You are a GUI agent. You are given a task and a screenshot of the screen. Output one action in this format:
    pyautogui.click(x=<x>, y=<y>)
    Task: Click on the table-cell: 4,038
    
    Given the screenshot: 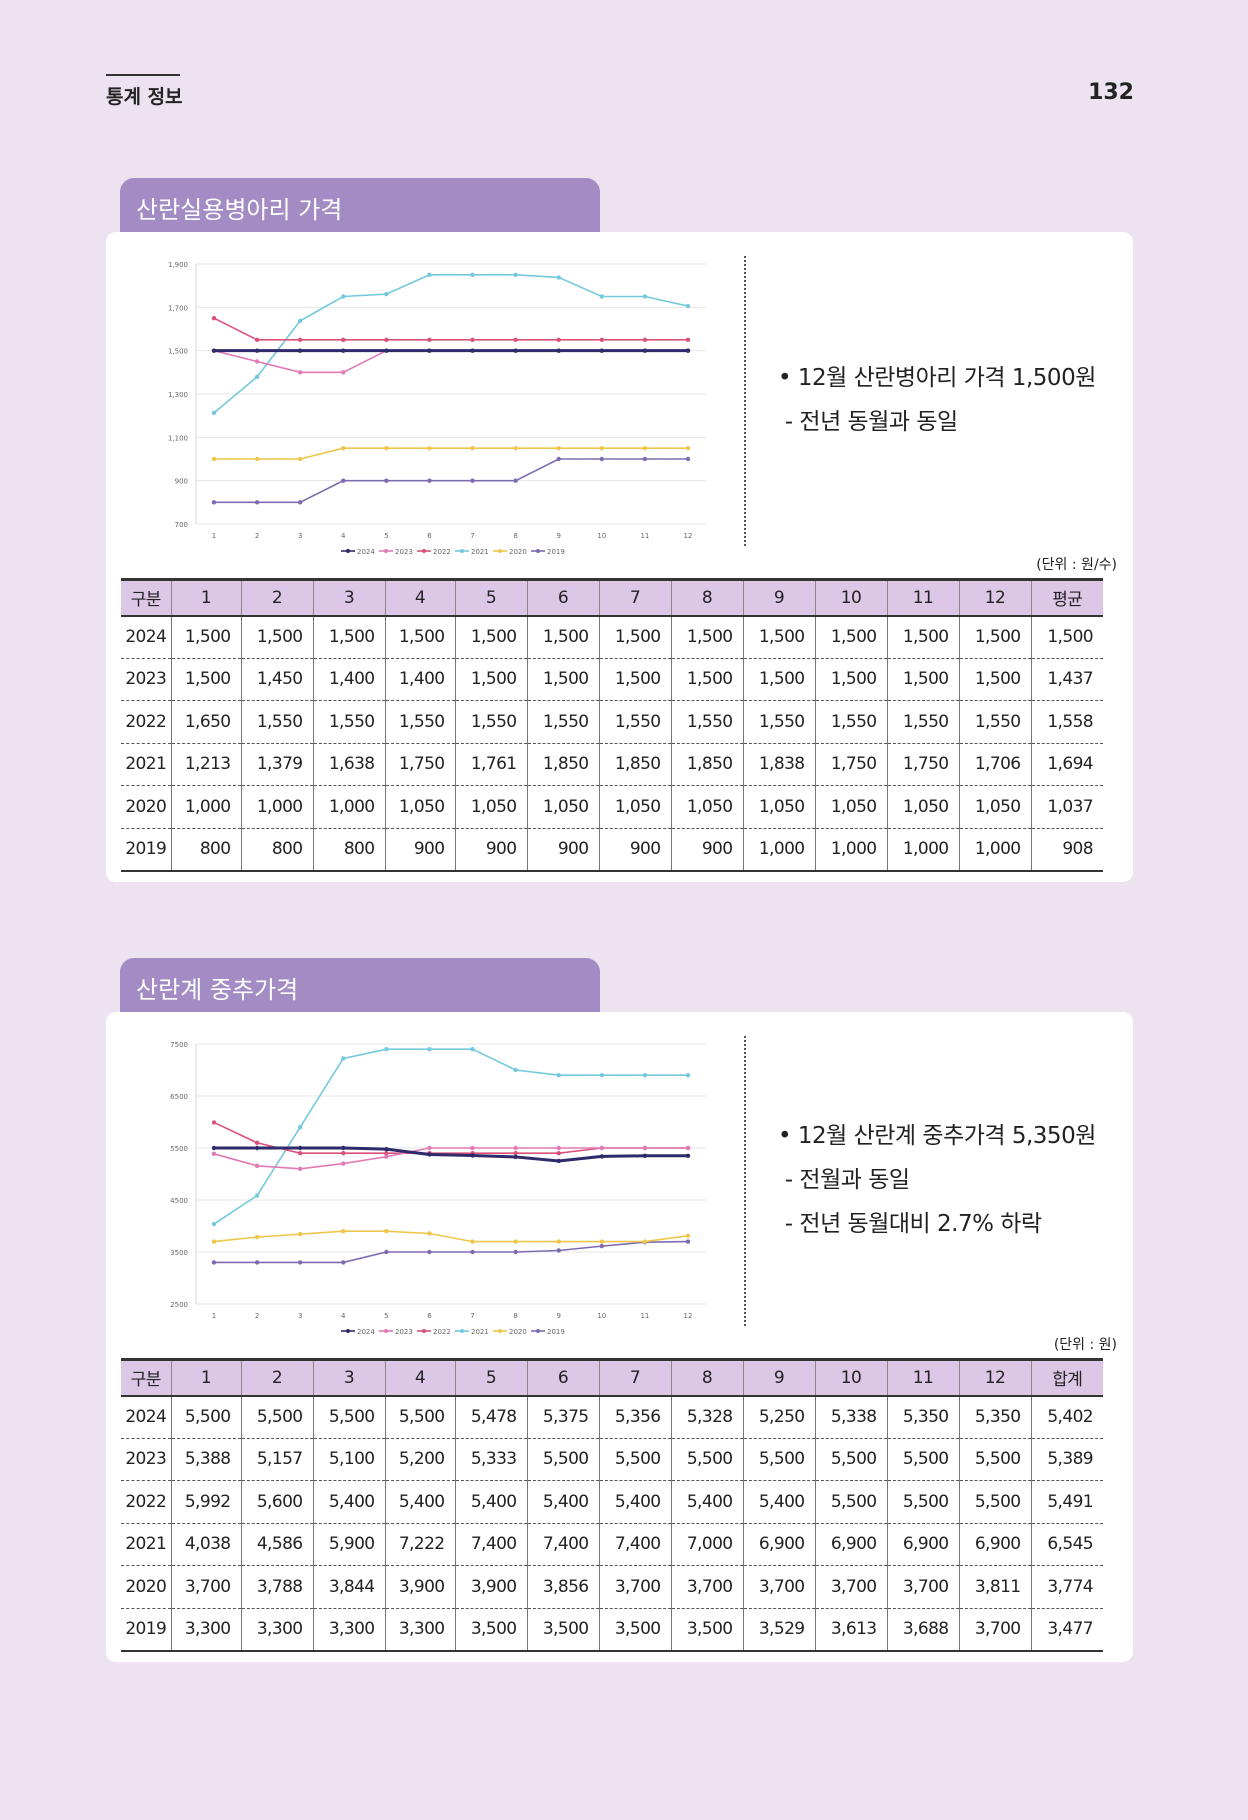 What is the action you would take?
    pyautogui.click(x=205, y=1544)
    